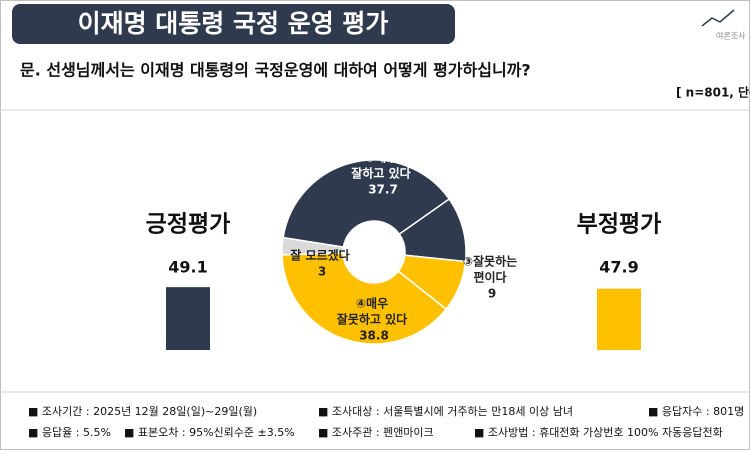 The width and height of the screenshot is (750, 450). Describe the element at coordinates (598, 432) in the screenshot. I see `footer-item: ■ 조사방법 : 휴대전화 가상번호 100% 자동응답전화` at that location.